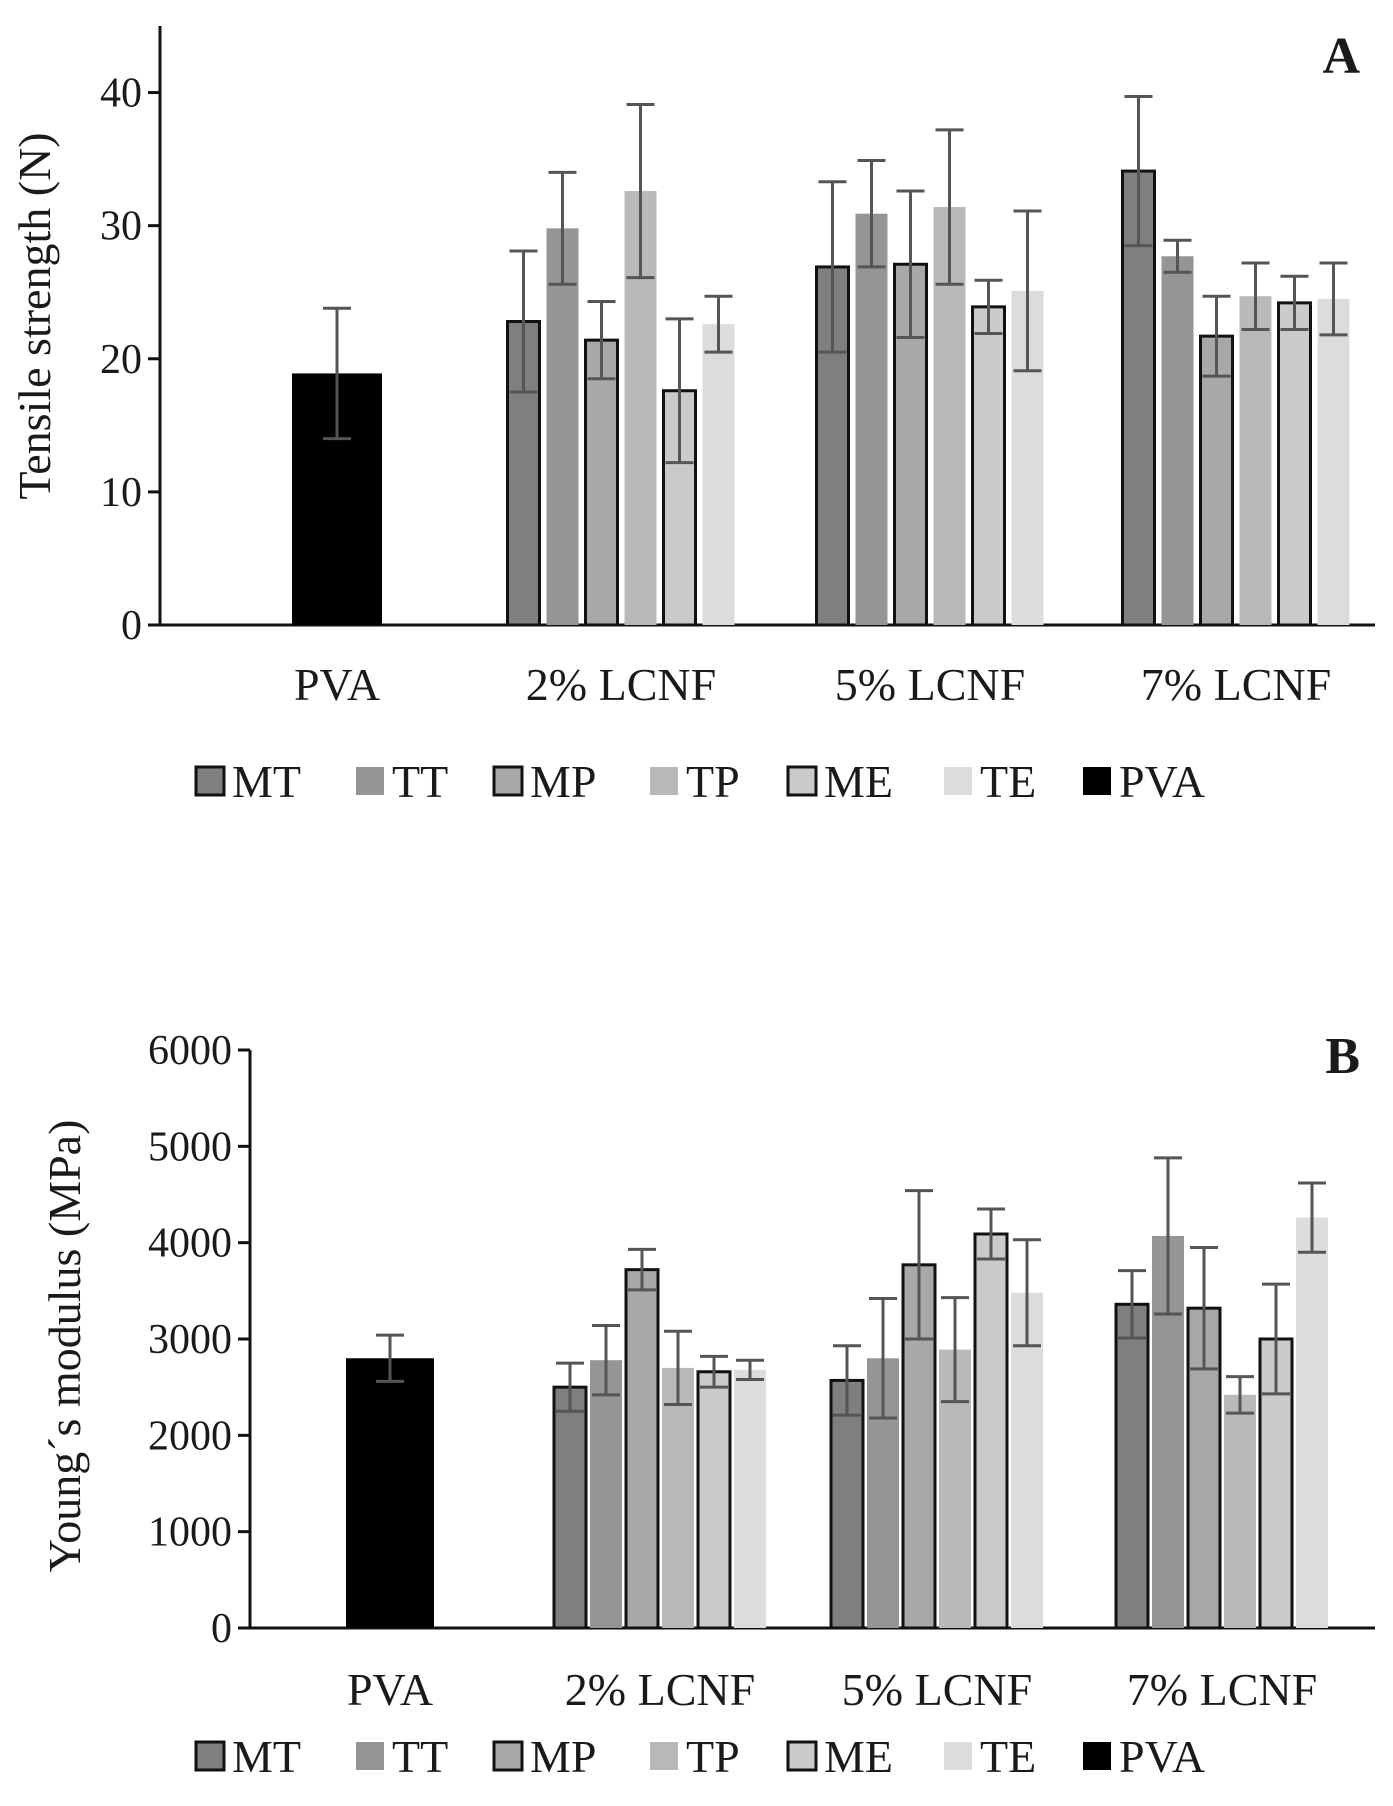 Image resolution: width=1393 pixels, height=1806 pixels. What do you see at coordinates (1255, 460) in the screenshot?
I see `bar-tp-a` at bounding box center [1255, 460].